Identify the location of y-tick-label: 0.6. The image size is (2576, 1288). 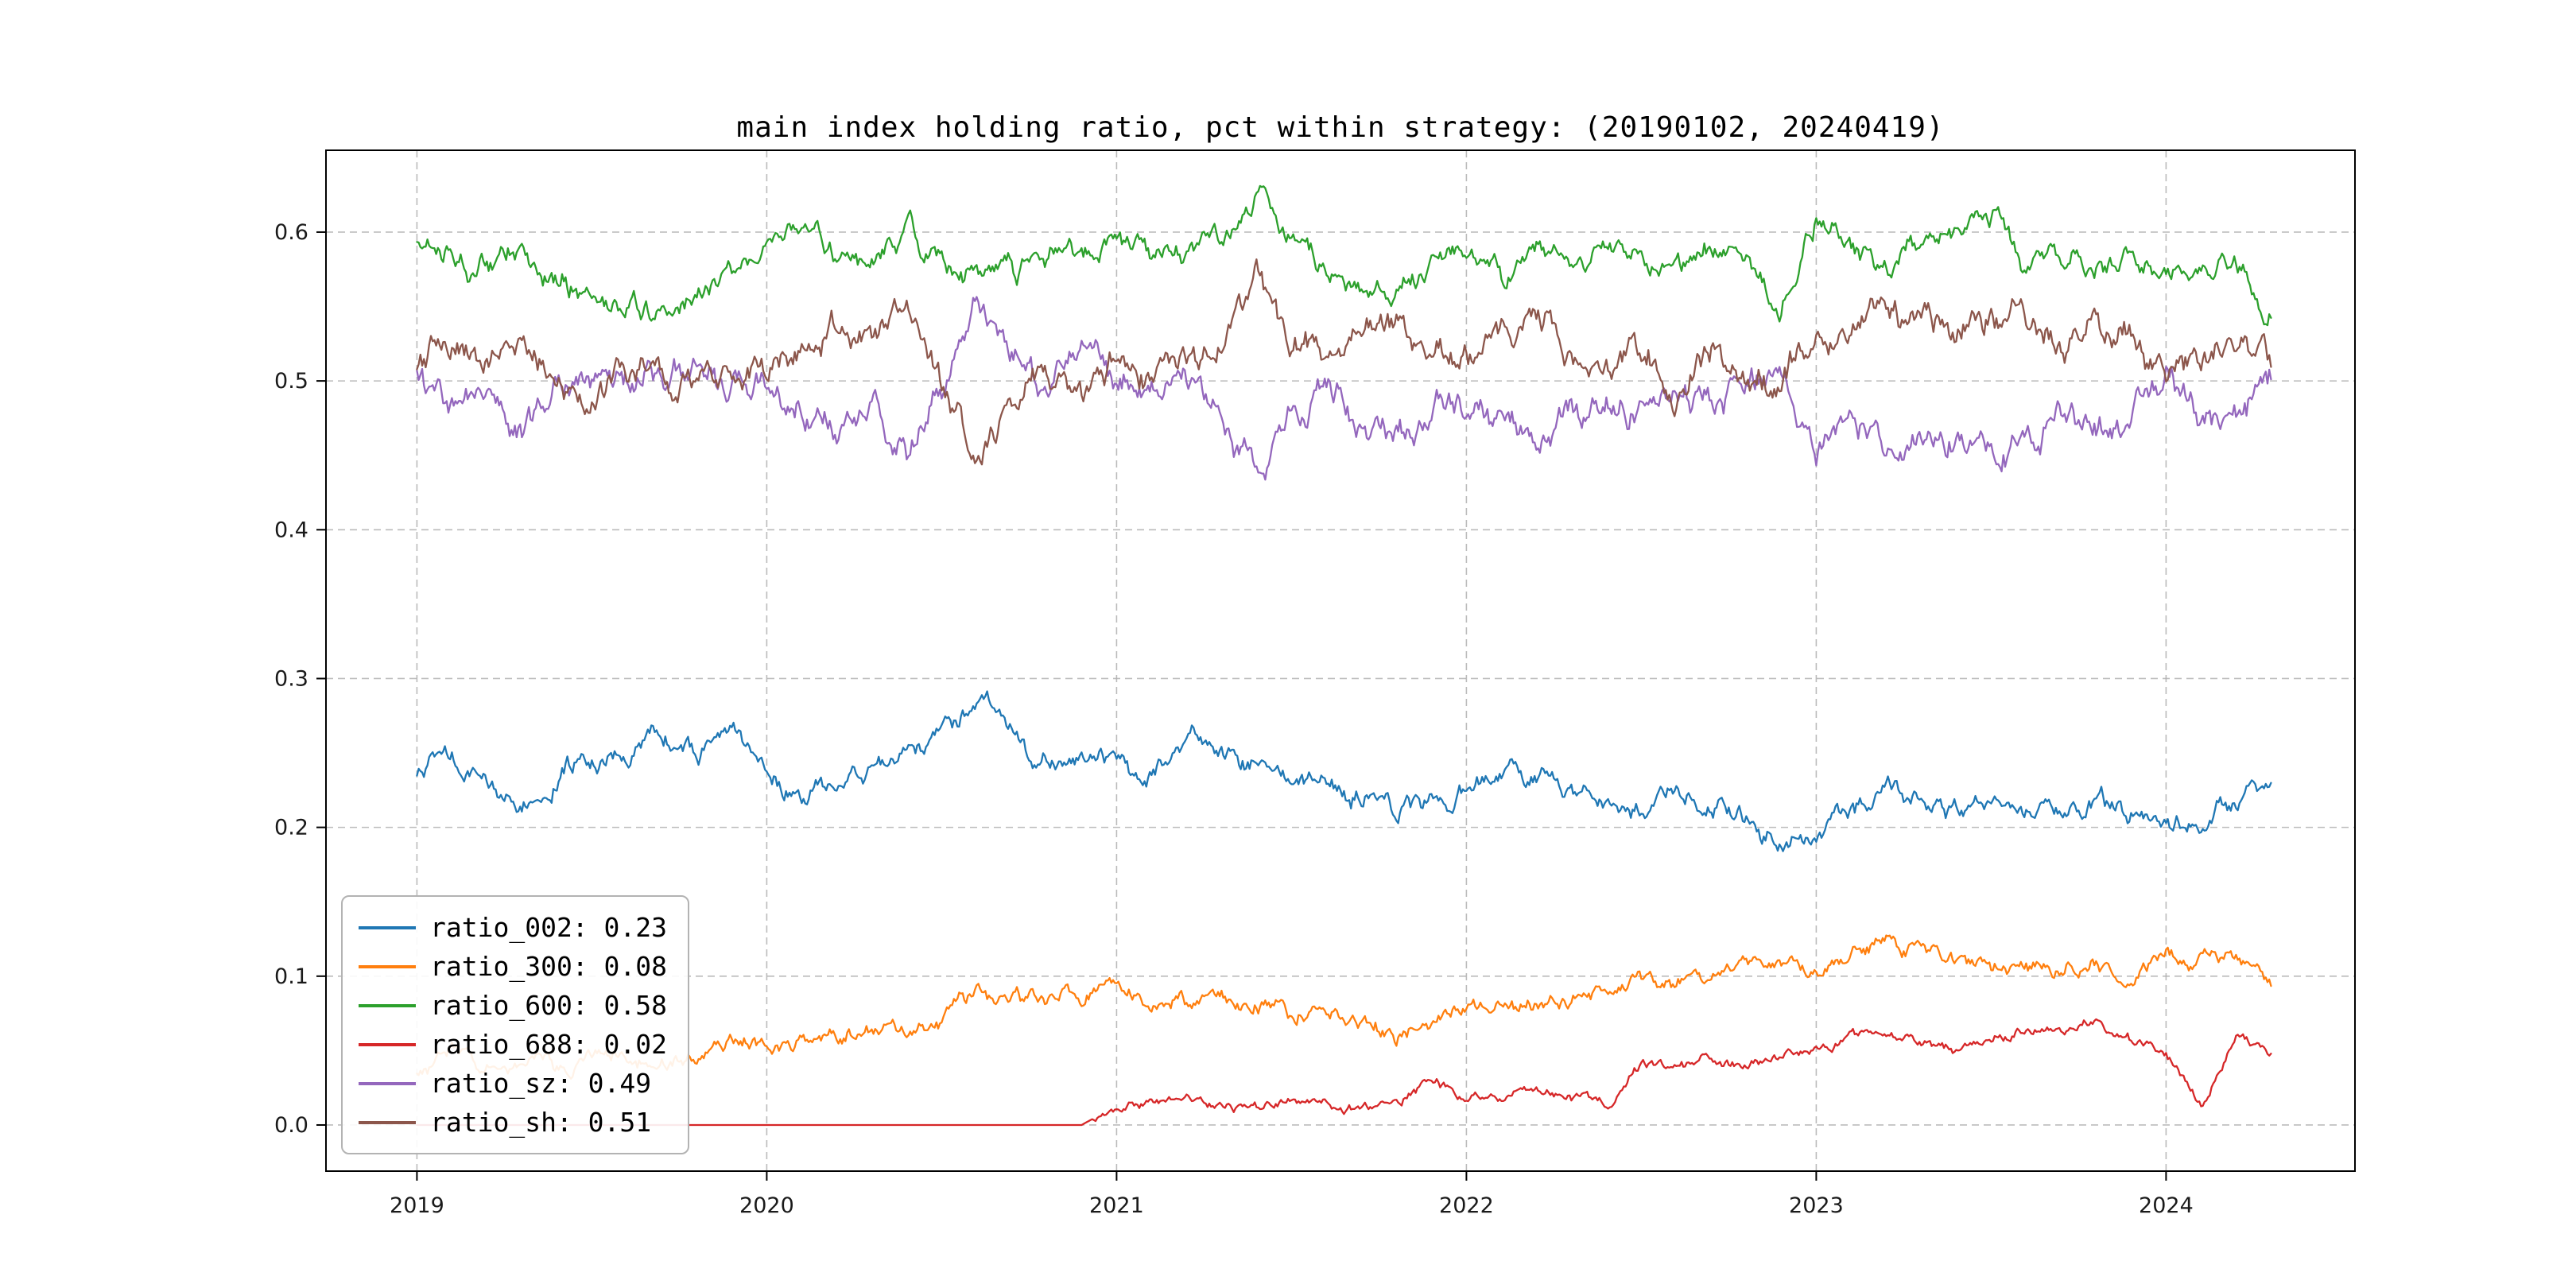
(291, 232).